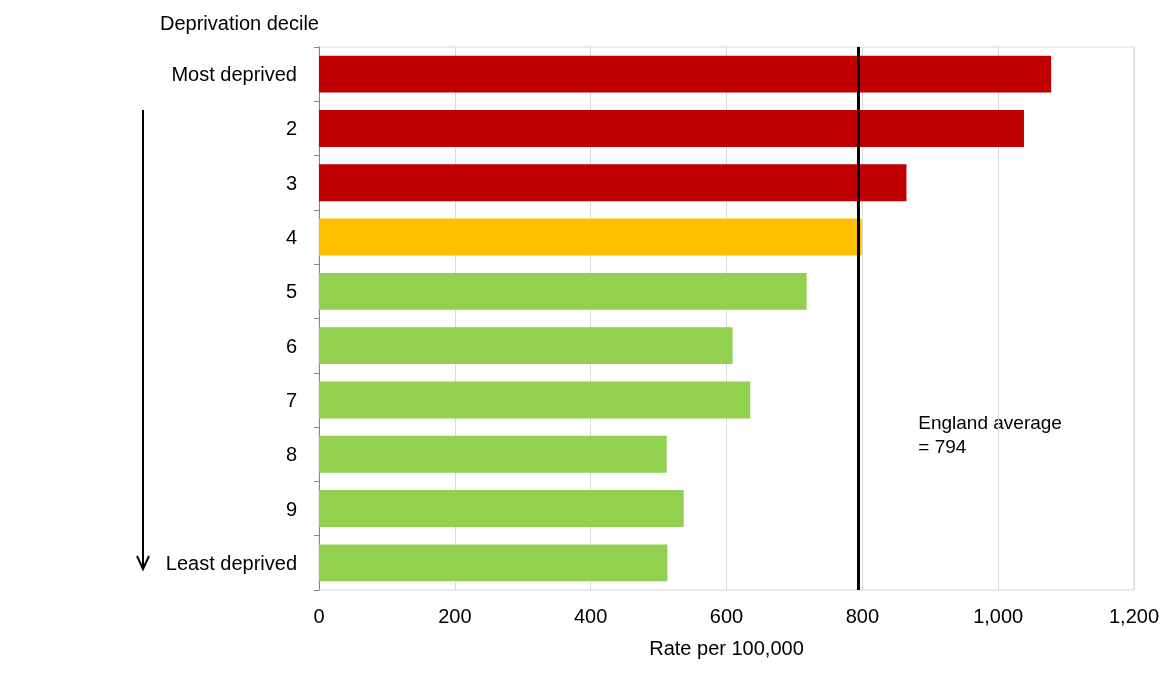  Describe the element at coordinates (726, 616) in the screenshot. I see `x-tick-label: 600` at that location.